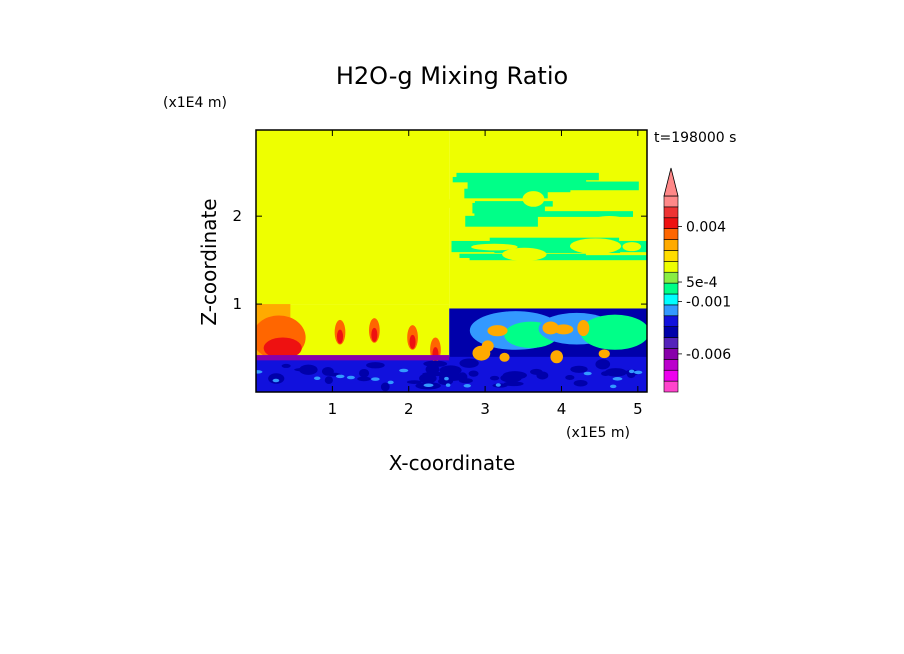 The width and height of the screenshot is (904, 654). Describe the element at coordinates (706, 227) in the screenshot. I see `colorbar-label: 0.004` at that location.